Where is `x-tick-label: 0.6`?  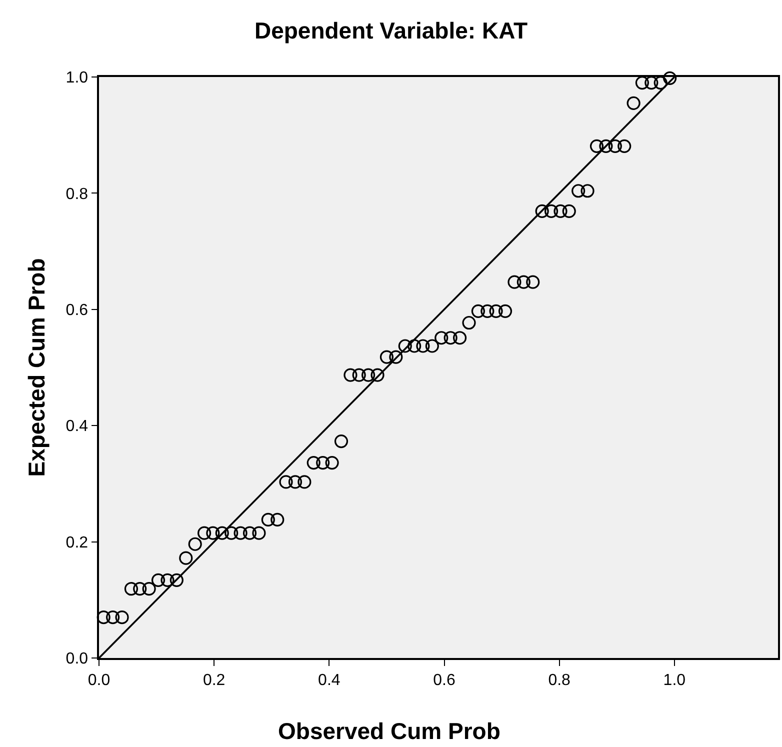 x-tick-label: 0.6 is located at coordinates (444, 680).